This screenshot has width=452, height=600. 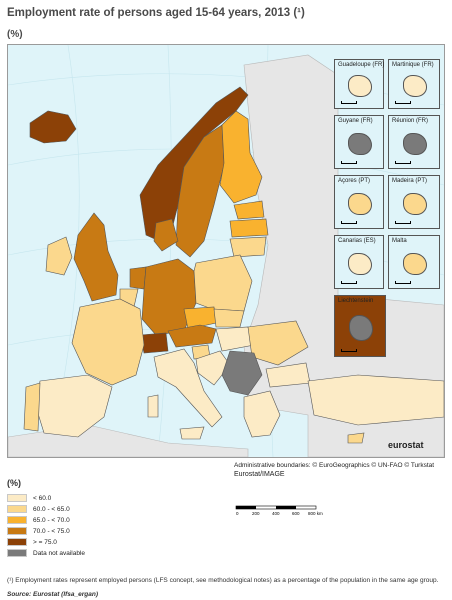 I want to click on cyprus, so click(x=356, y=438).